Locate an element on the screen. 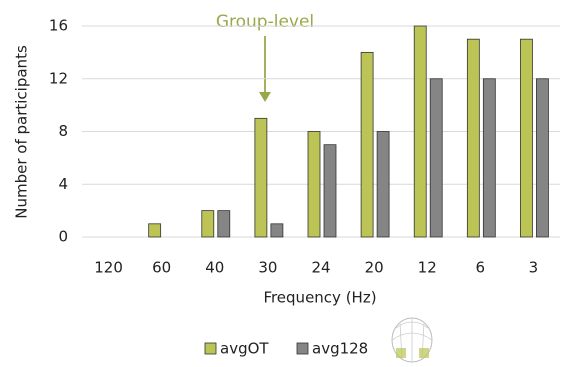 This screenshot has height=367, width=565. legend-label: avgOT is located at coordinates (244, 349).